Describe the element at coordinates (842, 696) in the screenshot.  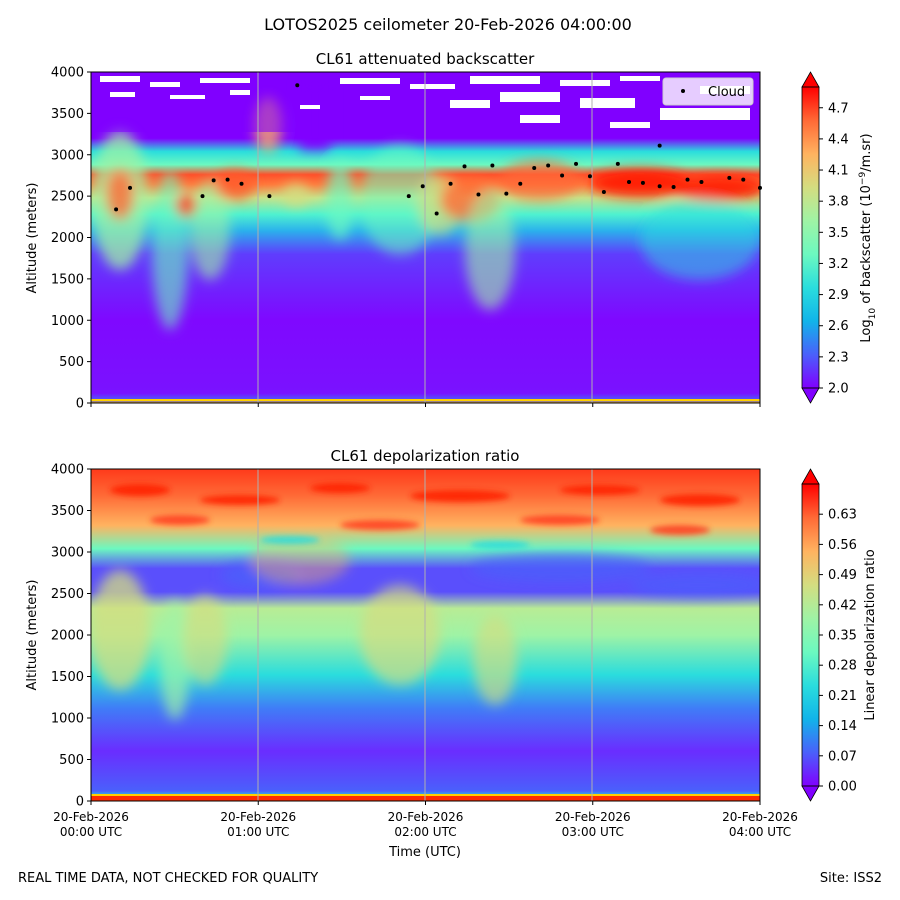
I see `depolarization-colorbar-tick-label: 0.21` at that location.